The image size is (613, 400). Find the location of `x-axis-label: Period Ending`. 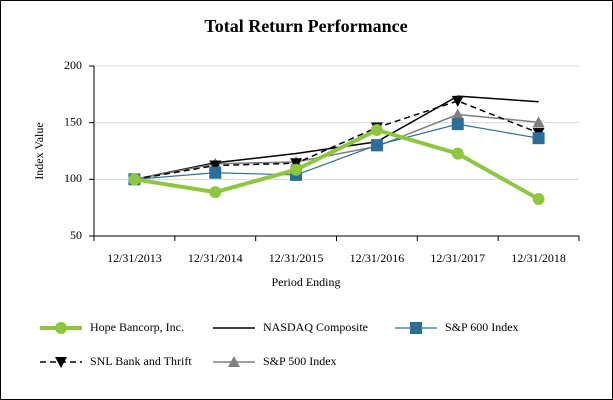

x-axis-label: Period Ending is located at coordinates (306, 282).